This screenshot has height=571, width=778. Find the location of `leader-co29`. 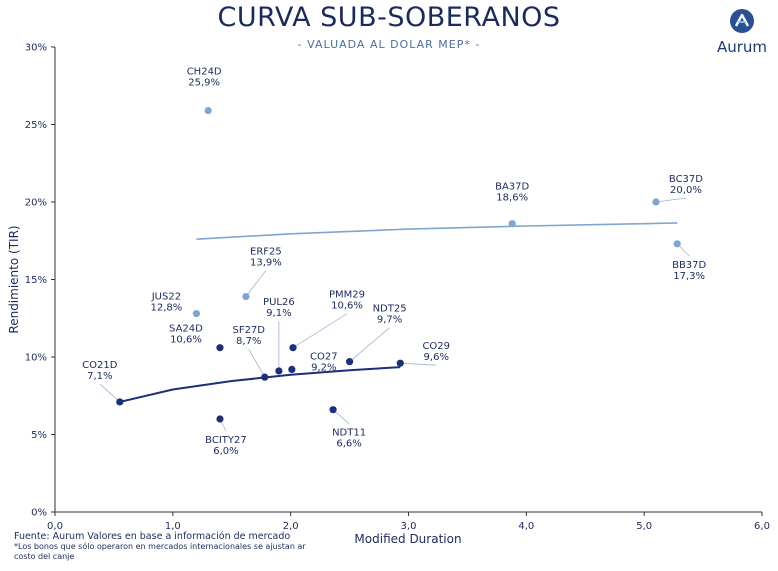

leader-co29 is located at coordinates (418, 364).